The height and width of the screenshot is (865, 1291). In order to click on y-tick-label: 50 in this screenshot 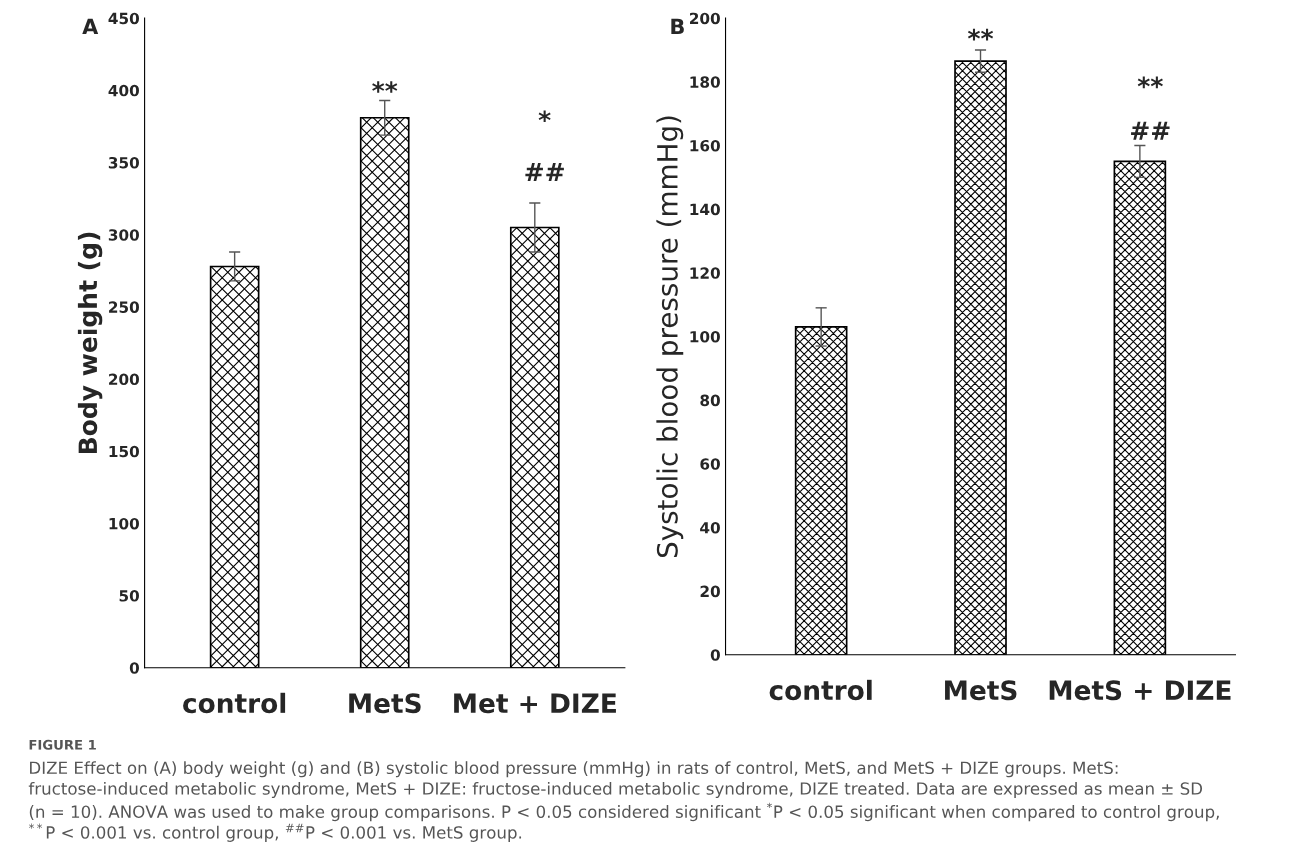, I will do `click(129, 596)`.